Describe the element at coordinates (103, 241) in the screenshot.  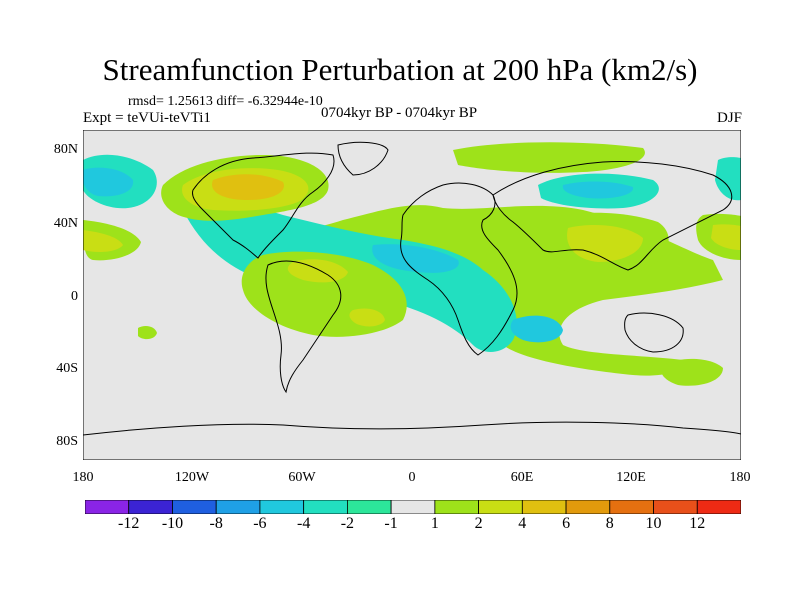
I see `contour-pacific-west-inner` at that location.